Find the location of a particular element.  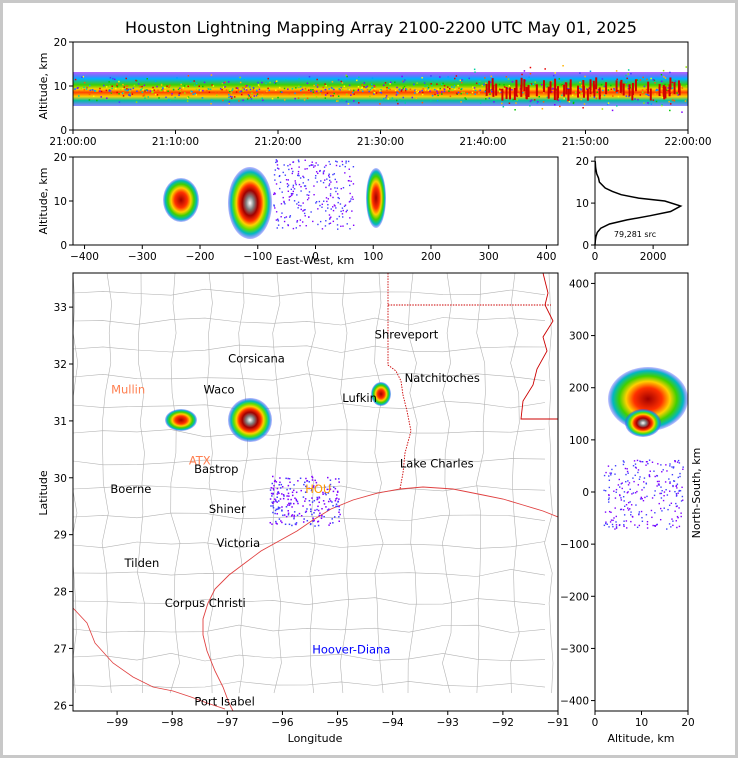

lat-label: 29 is located at coordinates (60, 536).